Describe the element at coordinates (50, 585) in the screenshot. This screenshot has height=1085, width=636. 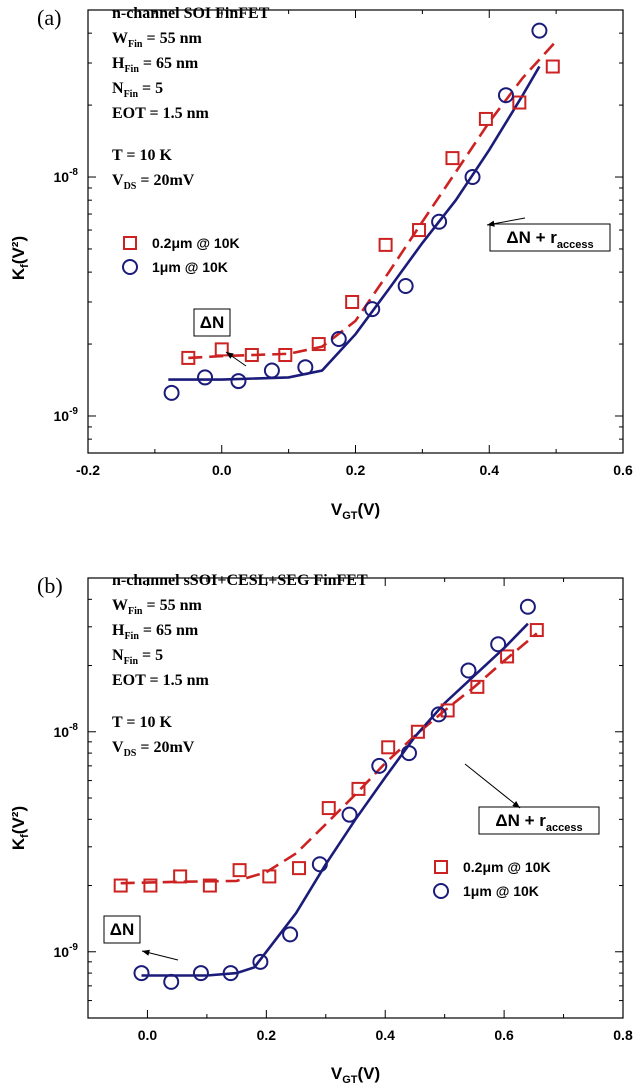
I see `panel-label: (b)` at that location.